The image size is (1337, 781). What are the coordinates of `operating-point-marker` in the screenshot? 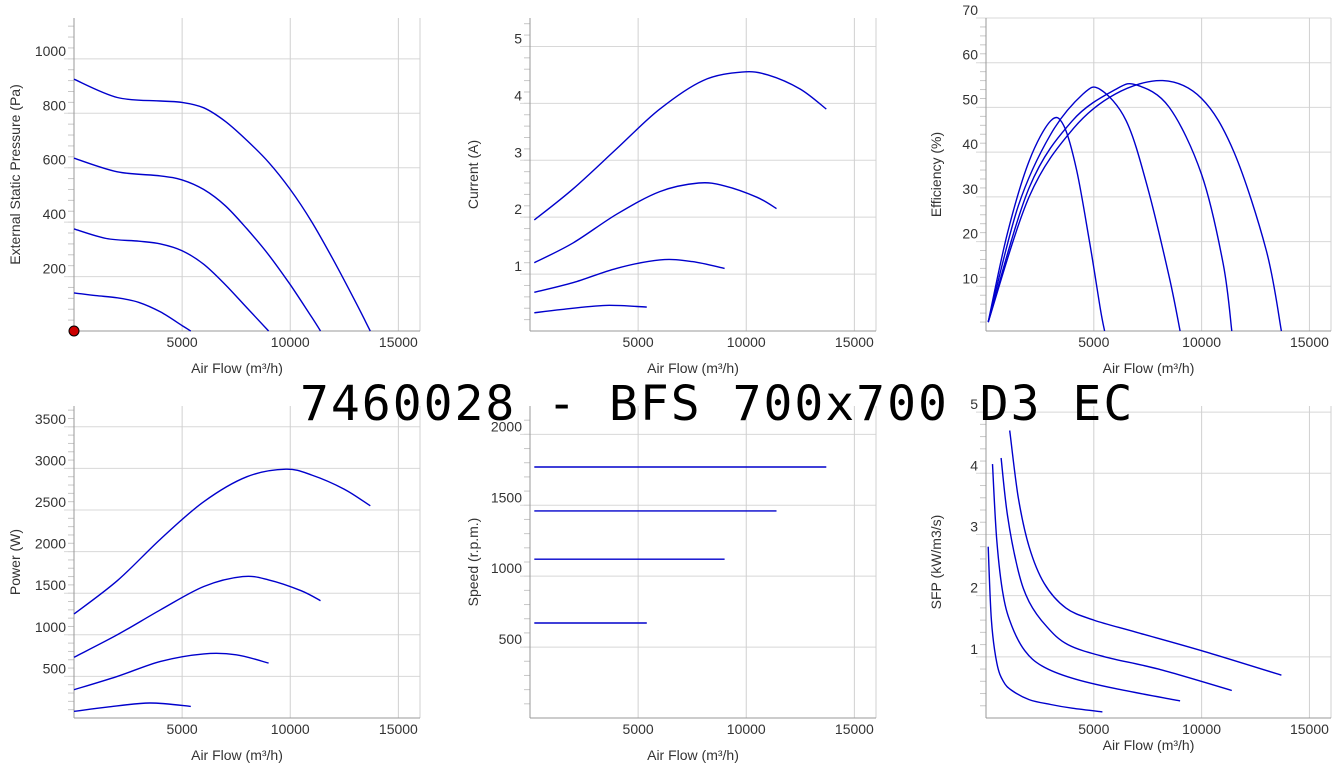 It's located at (74, 331).